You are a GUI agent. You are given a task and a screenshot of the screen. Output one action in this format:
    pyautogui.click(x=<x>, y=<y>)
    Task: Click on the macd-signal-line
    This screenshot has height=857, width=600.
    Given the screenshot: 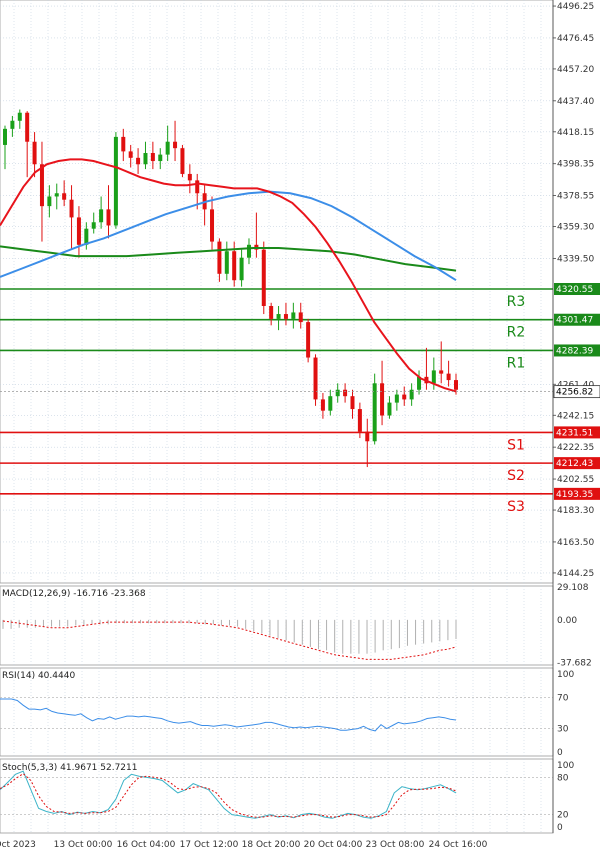 What is the action you would take?
    pyautogui.click(x=229, y=640)
    